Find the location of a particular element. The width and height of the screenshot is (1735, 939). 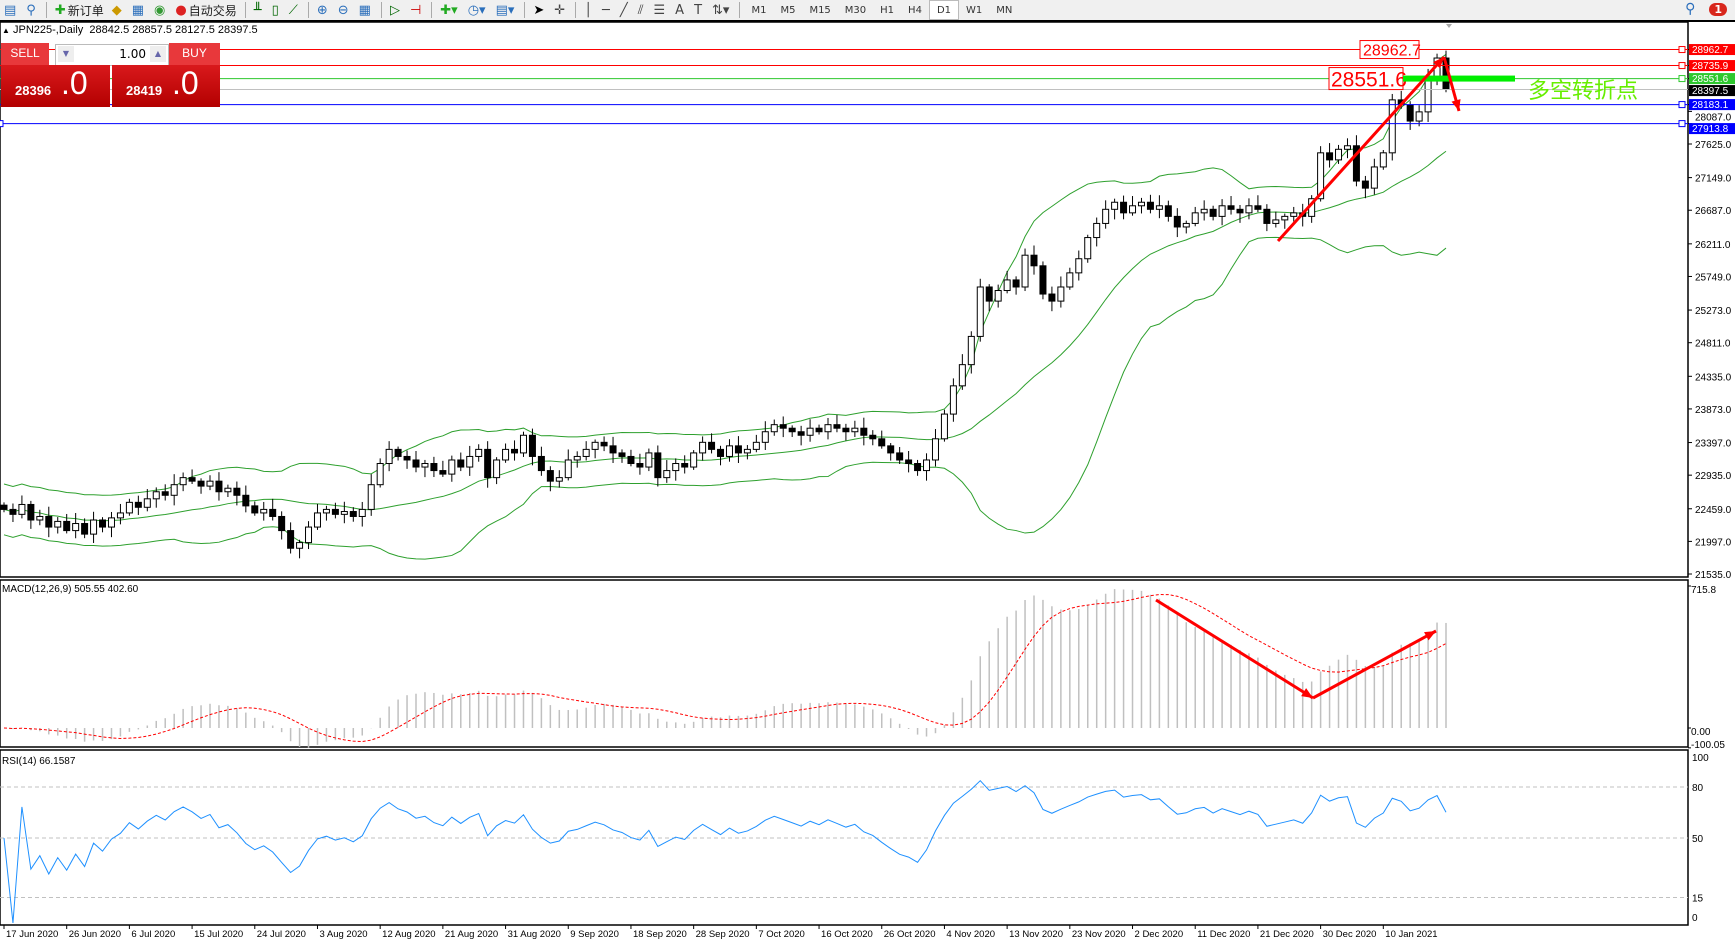

tile-windows-button: ▦ is located at coordinates (366, 10).